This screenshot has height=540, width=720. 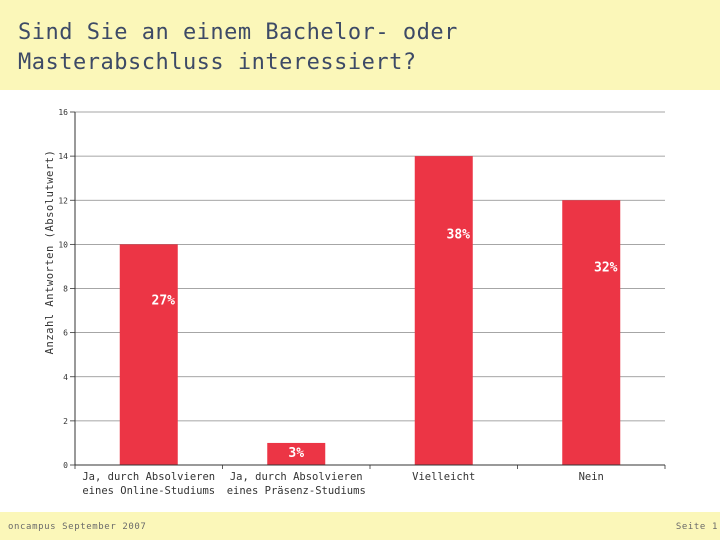 What do you see at coordinates (65, 289) in the screenshot?
I see `y-tick-label: 8` at bounding box center [65, 289].